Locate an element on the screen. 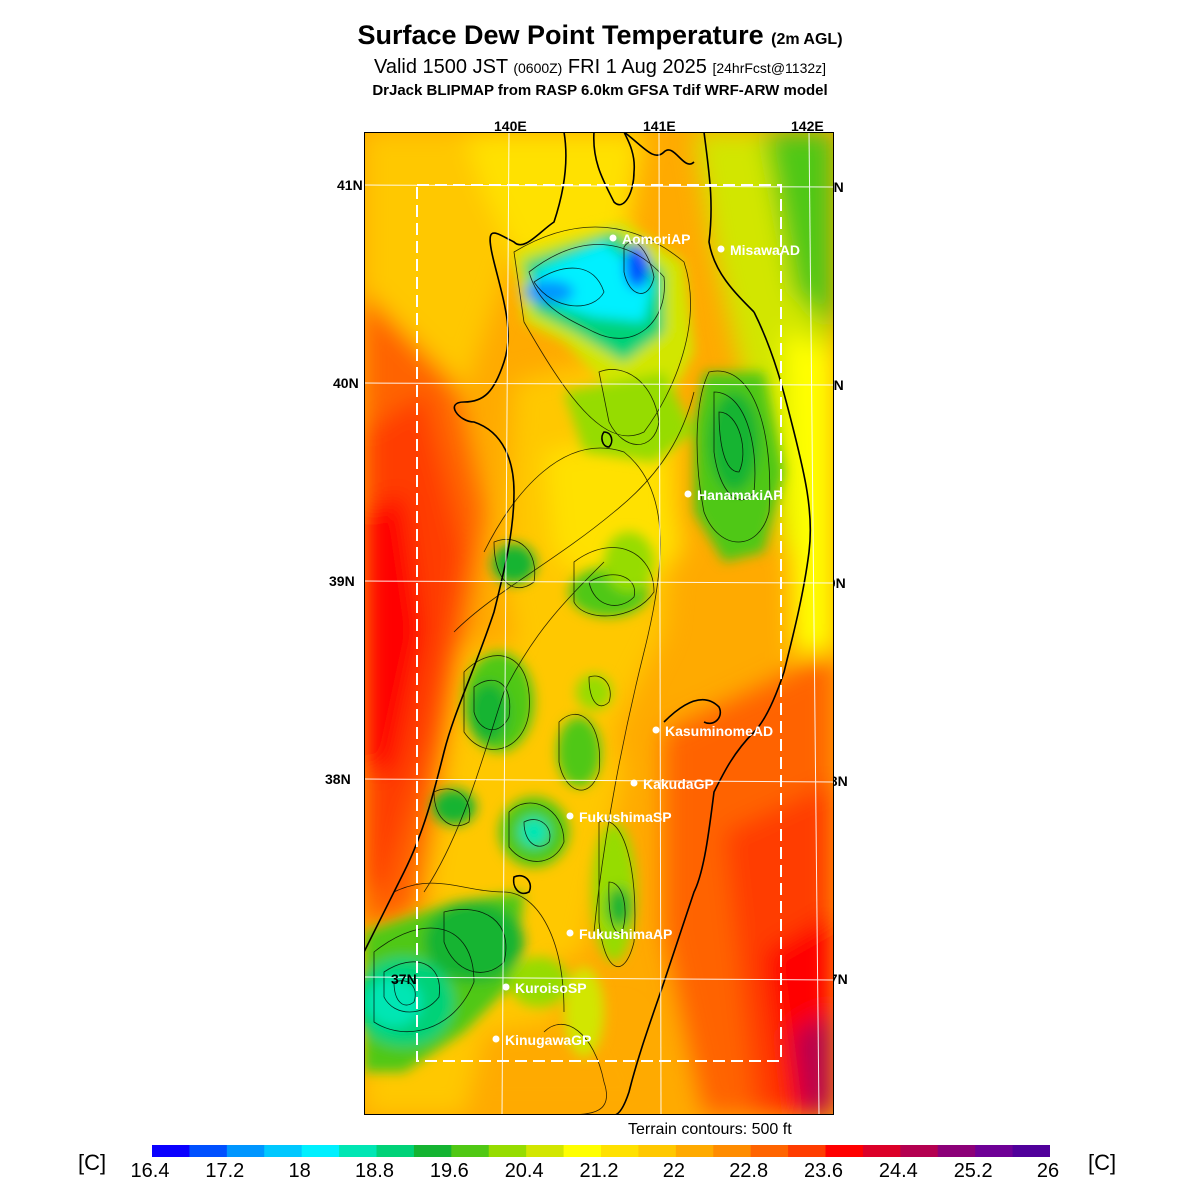 The height and width of the screenshot is (1200, 1200). terrain-contour-note: Terrain contours: 500 ft is located at coordinates (710, 1129).